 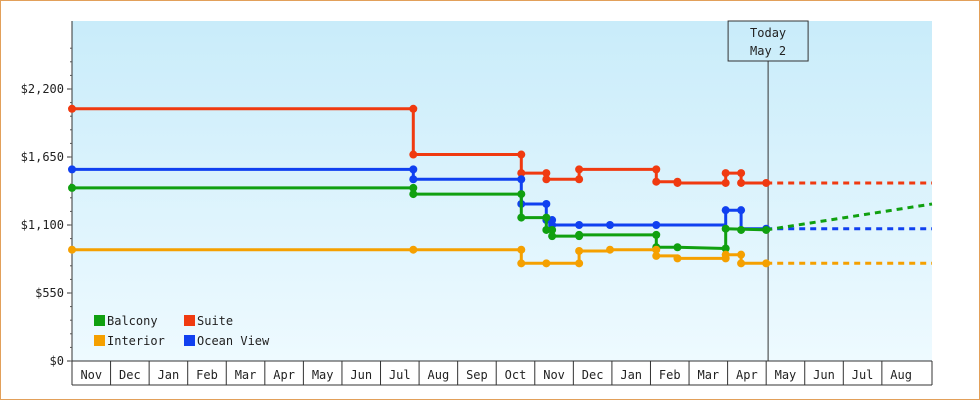 I want to click on legend-label-balcony: Balcony, so click(x=132, y=321).